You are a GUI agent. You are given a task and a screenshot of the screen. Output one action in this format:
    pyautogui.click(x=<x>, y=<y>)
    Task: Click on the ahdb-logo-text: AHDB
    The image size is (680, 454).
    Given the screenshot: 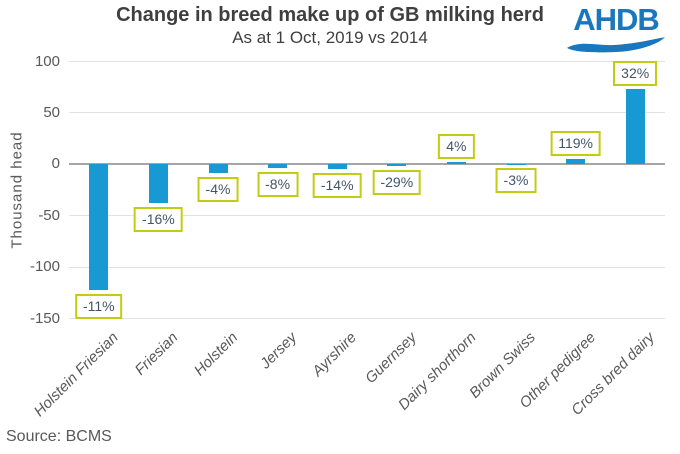 What is the action you would take?
    pyautogui.click(x=616, y=19)
    